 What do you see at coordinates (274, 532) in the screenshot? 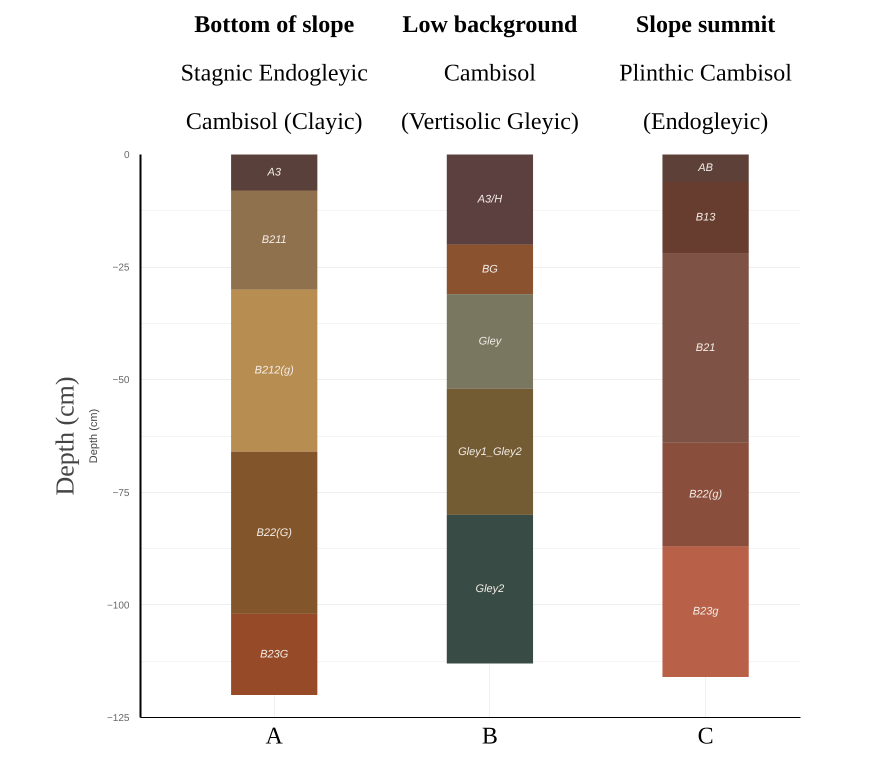
I see `series-label: B22(G)` at bounding box center [274, 532].